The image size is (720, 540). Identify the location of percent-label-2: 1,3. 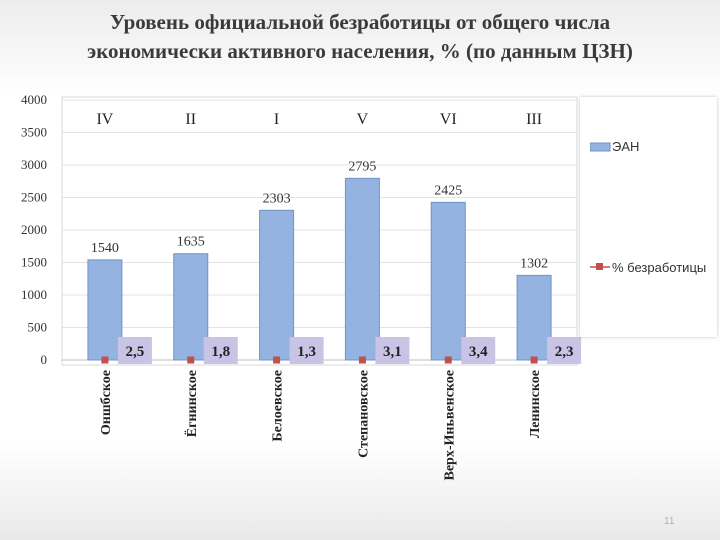
(306, 352).